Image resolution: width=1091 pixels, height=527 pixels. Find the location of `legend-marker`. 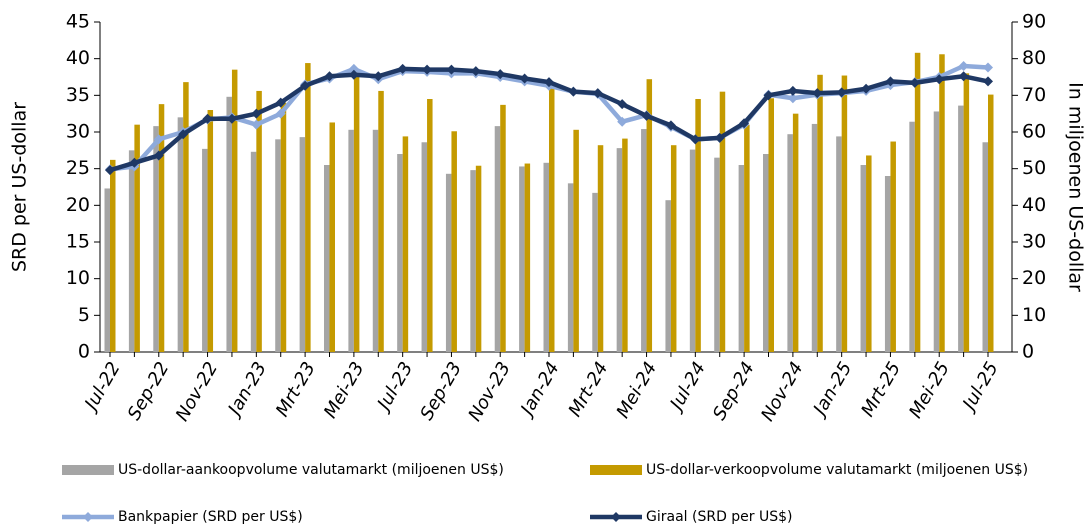

legend-marker is located at coordinates (616, 517).